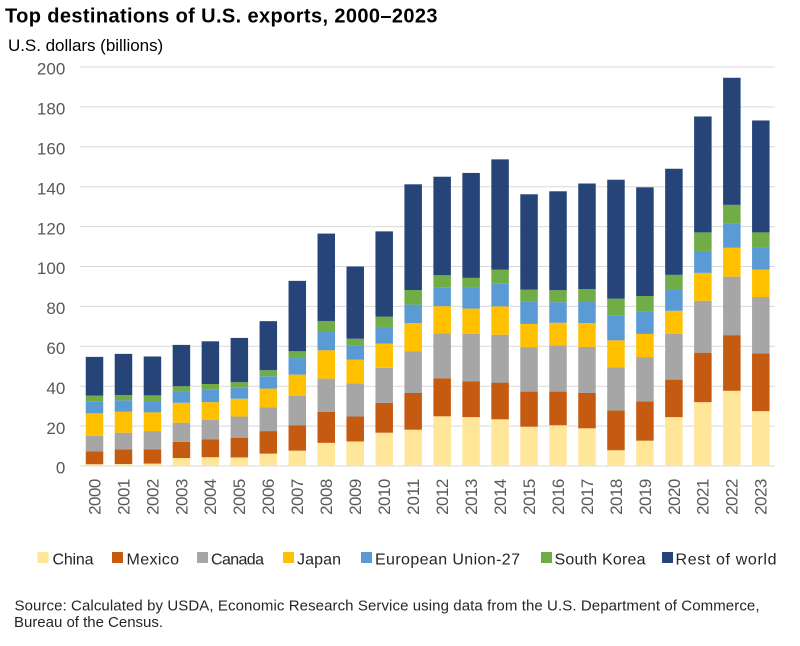 Image resolution: width=800 pixels, height=646 pixels. Describe the element at coordinates (587, 497) in the screenshot. I see `svg-text: 2017` at that location.